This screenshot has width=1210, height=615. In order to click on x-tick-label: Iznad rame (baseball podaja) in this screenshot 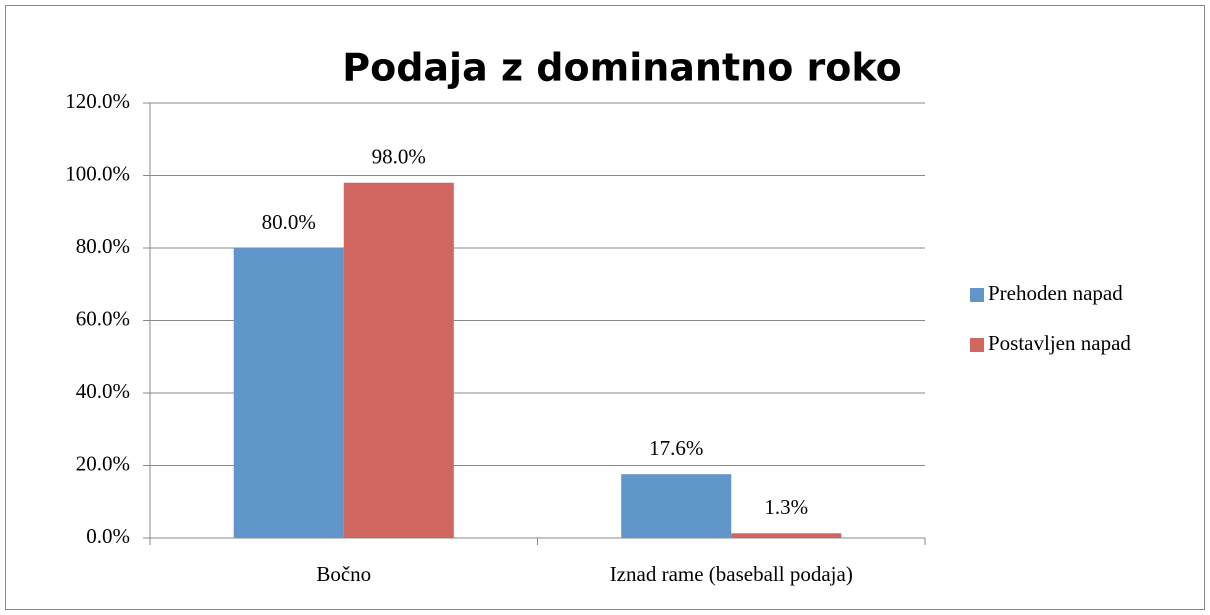, I will do `click(731, 574)`.